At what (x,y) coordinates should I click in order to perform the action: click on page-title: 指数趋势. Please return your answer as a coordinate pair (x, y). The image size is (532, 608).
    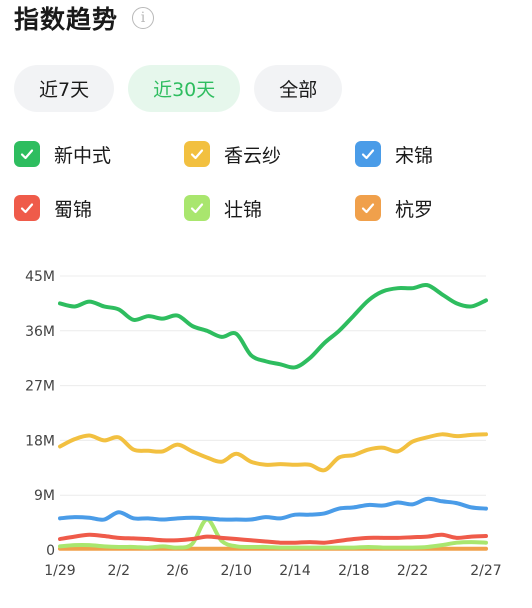
    Looking at the image, I should click on (66, 19).